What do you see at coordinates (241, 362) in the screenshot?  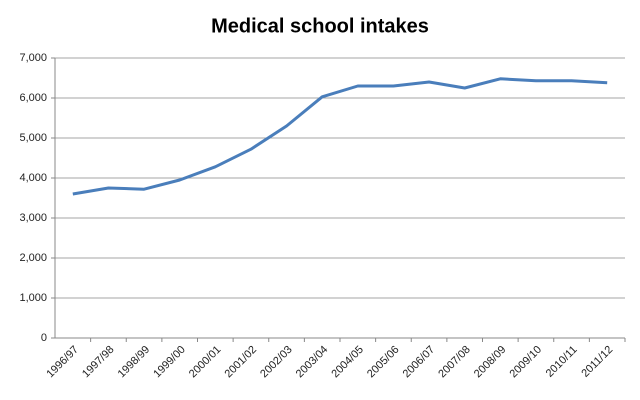 I see `x-tick-label: 2001/02` at bounding box center [241, 362].